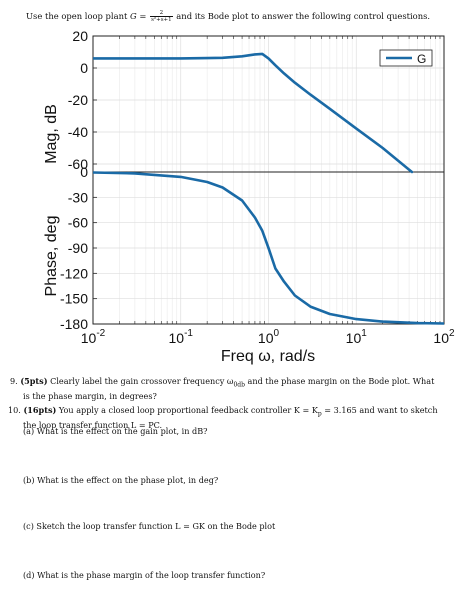 This screenshot has height=594, width=474. I want to click on transfer-function-fraction: 2 s²+s+1, so click(161, 16).